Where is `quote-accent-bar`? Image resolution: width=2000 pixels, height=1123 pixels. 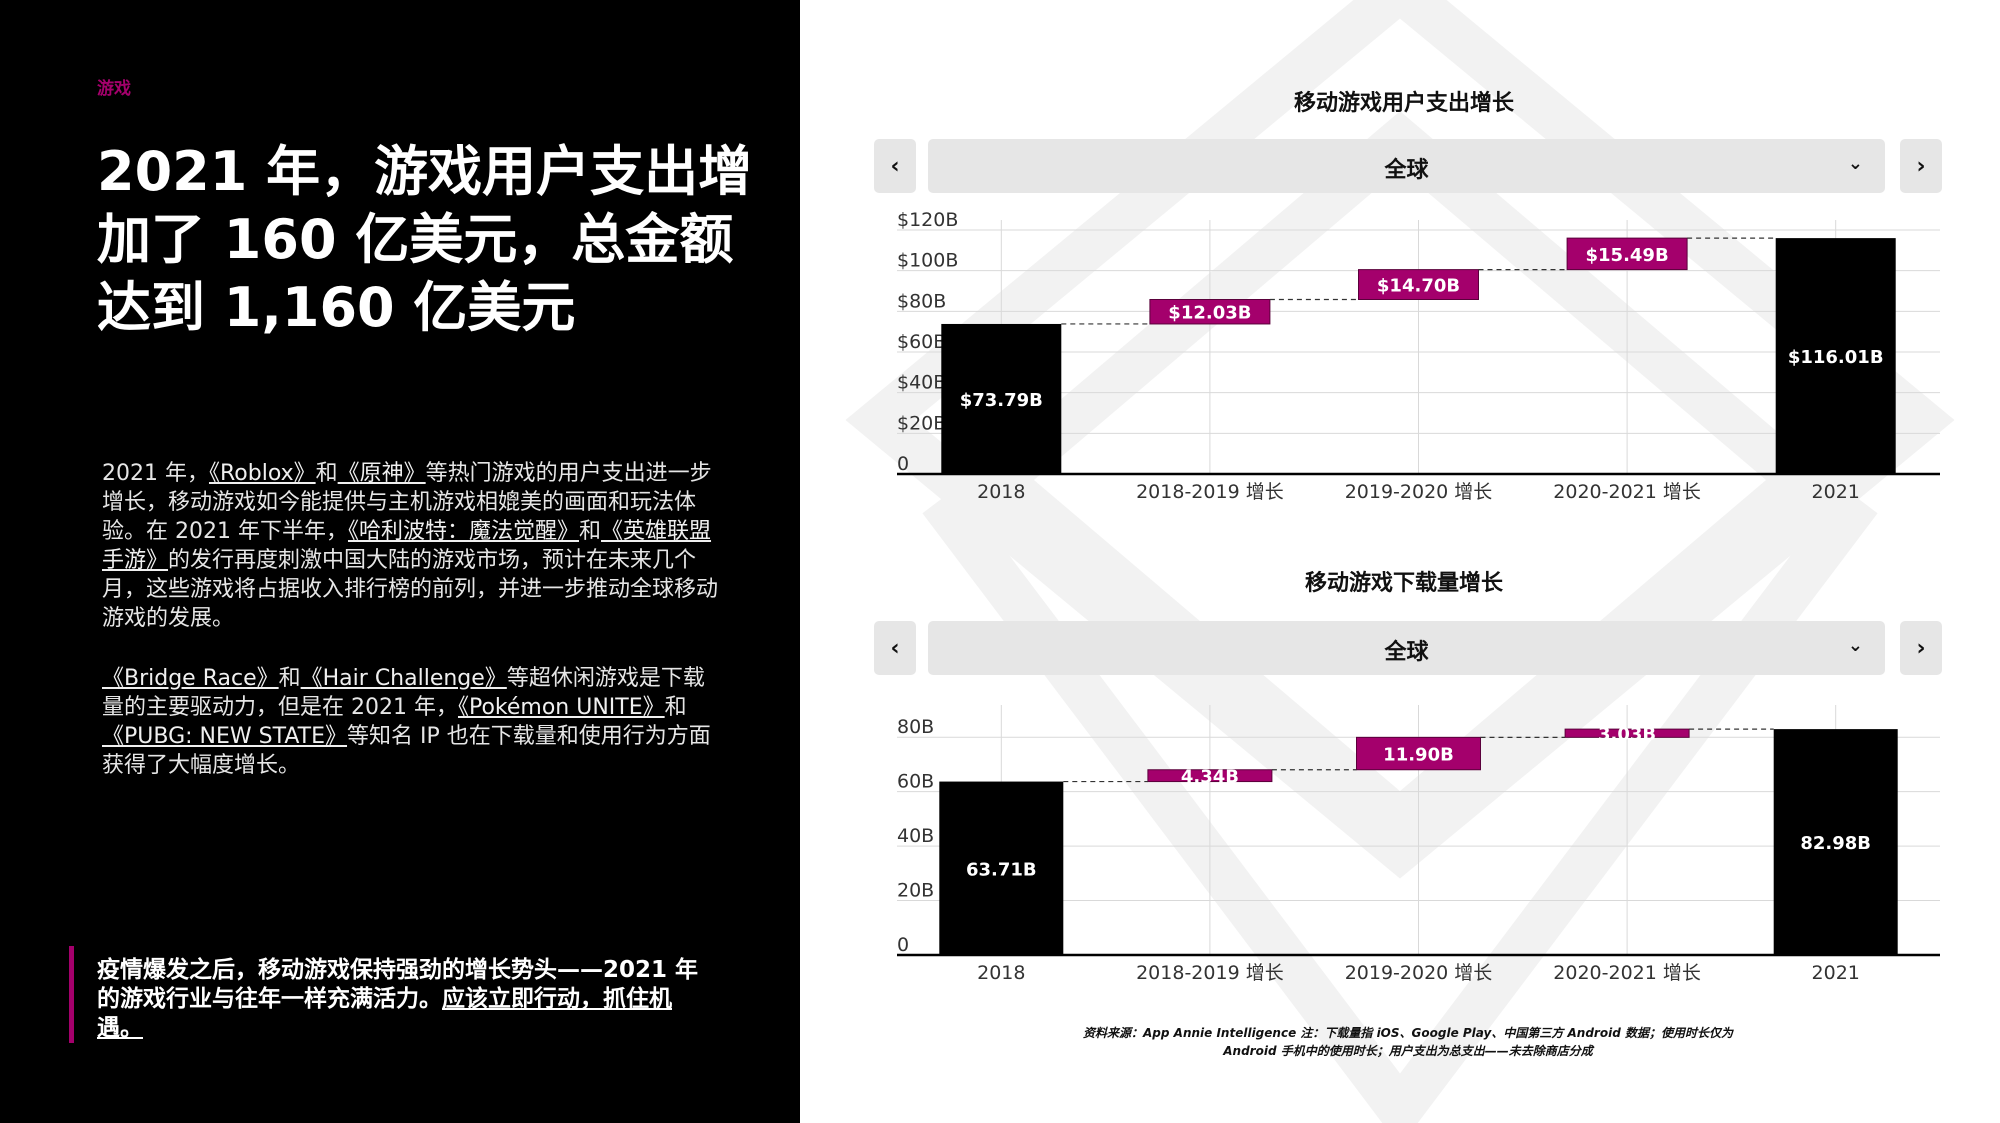 quote-accent-bar is located at coordinates (71, 994).